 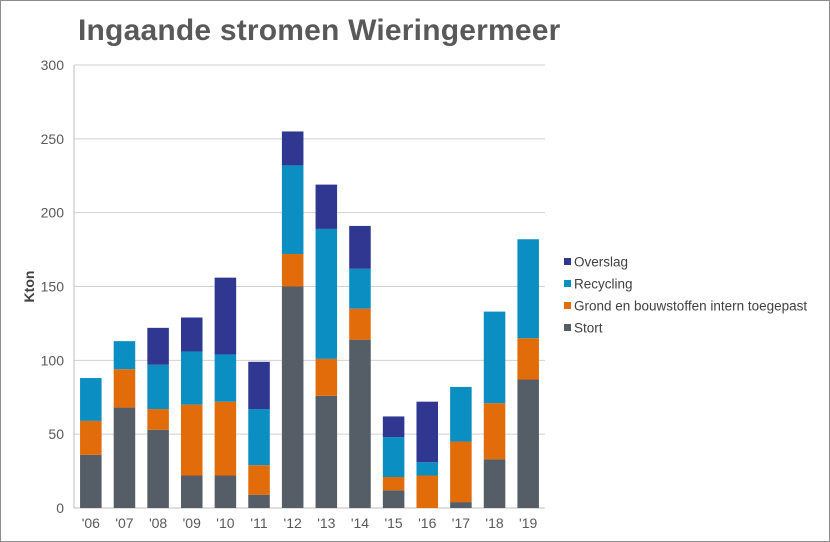 I want to click on x-tick-label: '11, so click(x=258, y=523).